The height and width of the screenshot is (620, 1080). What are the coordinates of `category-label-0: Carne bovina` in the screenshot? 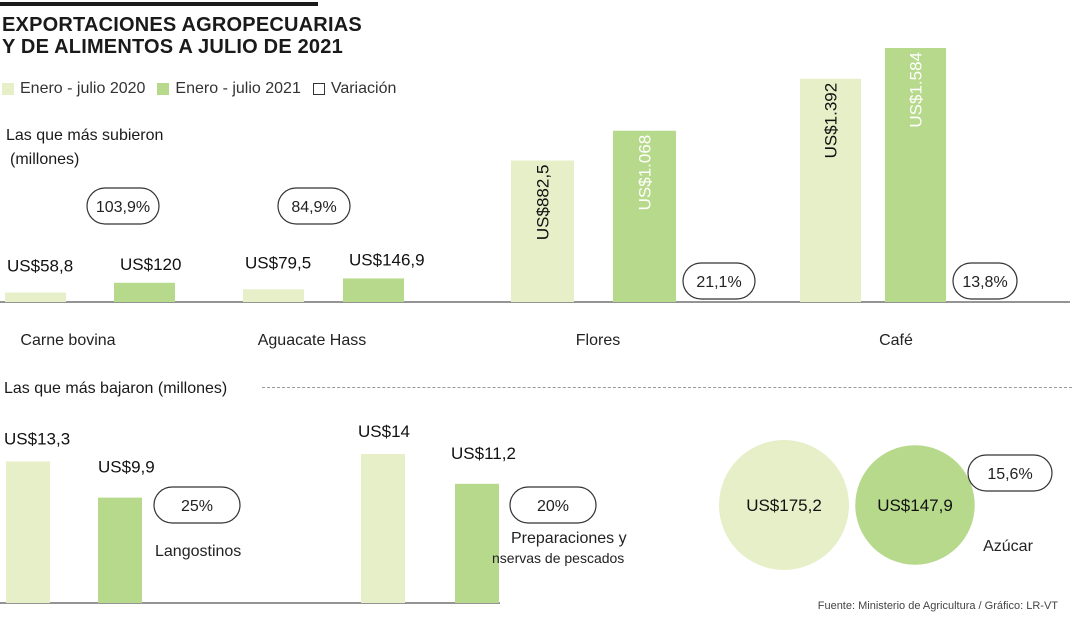 It's located at (67, 340).